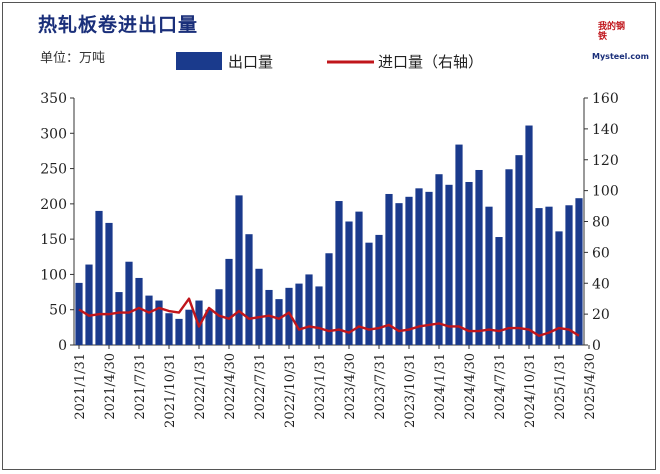 The height and width of the screenshot is (474, 660). Describe the element at coordinates (53, 205) in the screenshot. I see `y-left-tick-label: 200` at that location.